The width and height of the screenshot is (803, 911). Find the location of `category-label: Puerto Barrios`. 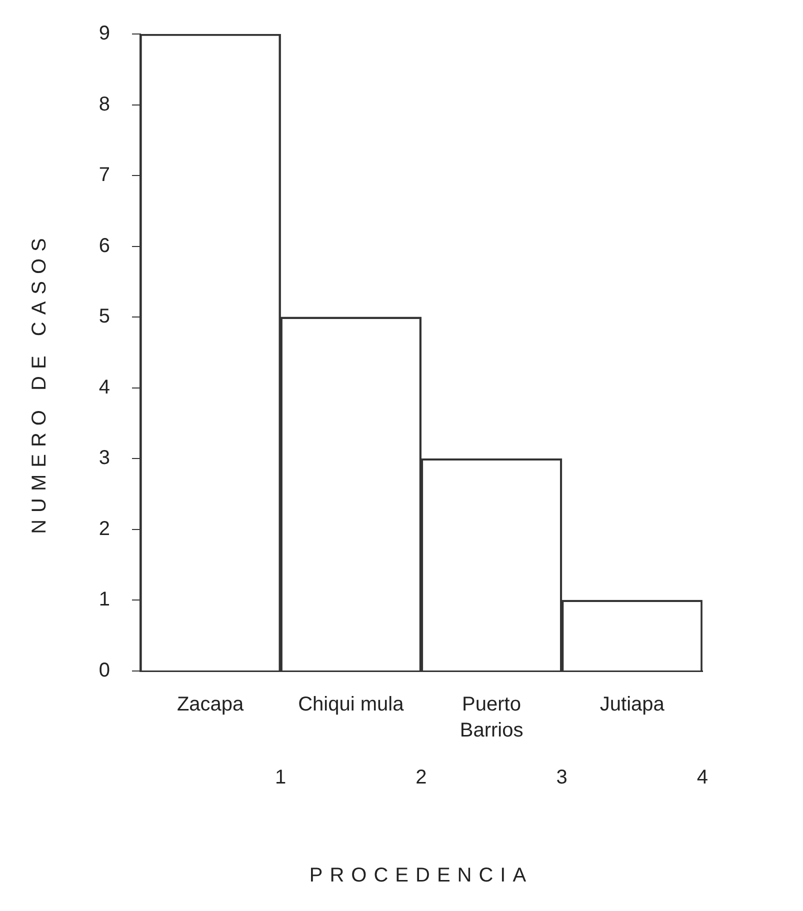

category-label: Puerto Barrios is located at coordinates (492, 718).